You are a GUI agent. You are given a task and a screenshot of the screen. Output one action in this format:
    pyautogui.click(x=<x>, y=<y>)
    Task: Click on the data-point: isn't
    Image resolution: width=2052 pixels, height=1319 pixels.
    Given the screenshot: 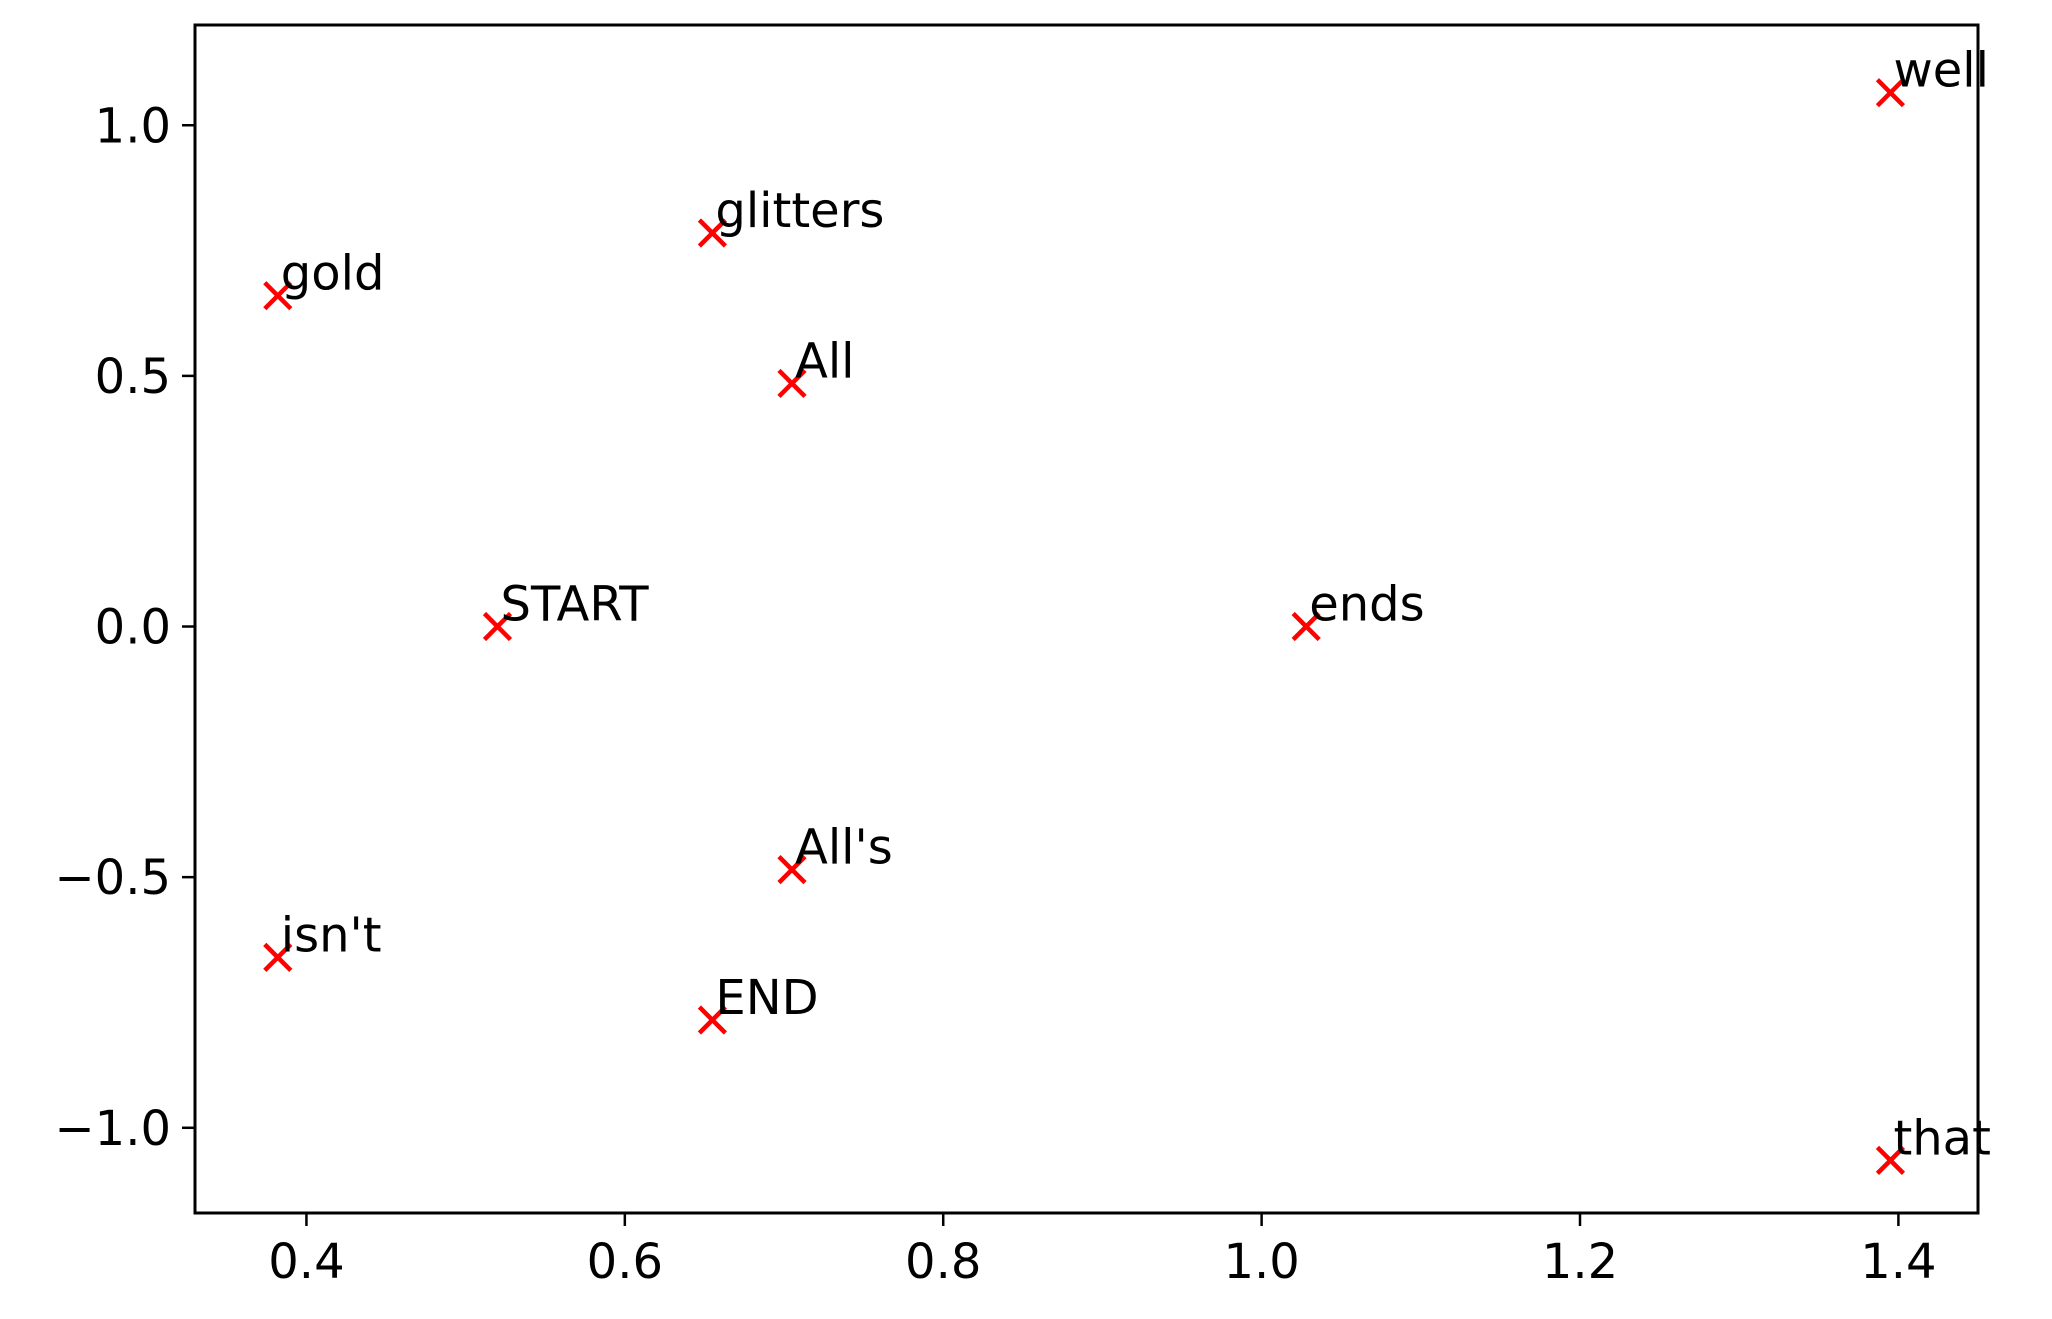 What is the action you would take?
    pyautogui.click(x=322, y=939)
    